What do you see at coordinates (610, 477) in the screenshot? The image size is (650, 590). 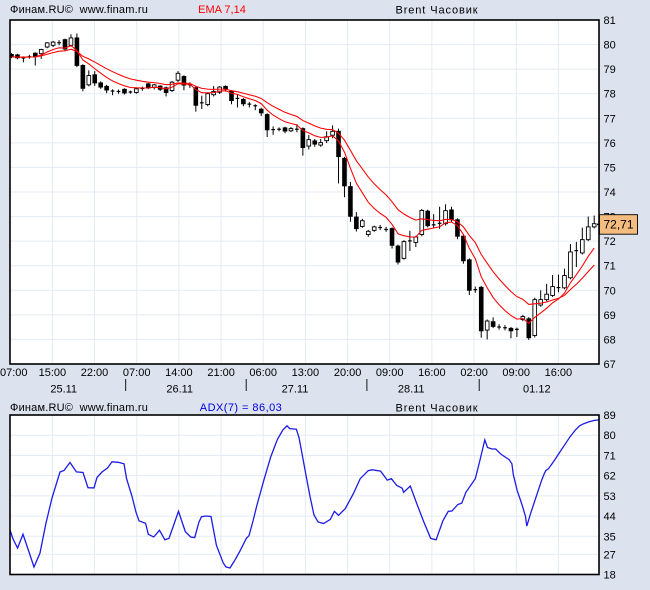 I see `svg-text: 62` at bounding box center [610, 477].